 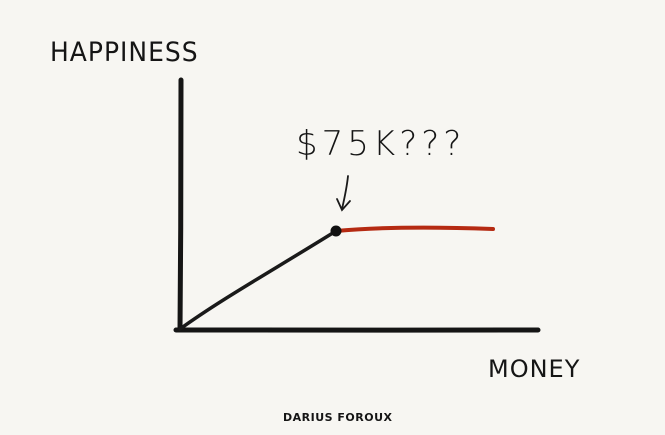 What do you see at coordinates (336, 231) in the screenshot?
I see `turning-point-dot` at bounding box center [336, 231].